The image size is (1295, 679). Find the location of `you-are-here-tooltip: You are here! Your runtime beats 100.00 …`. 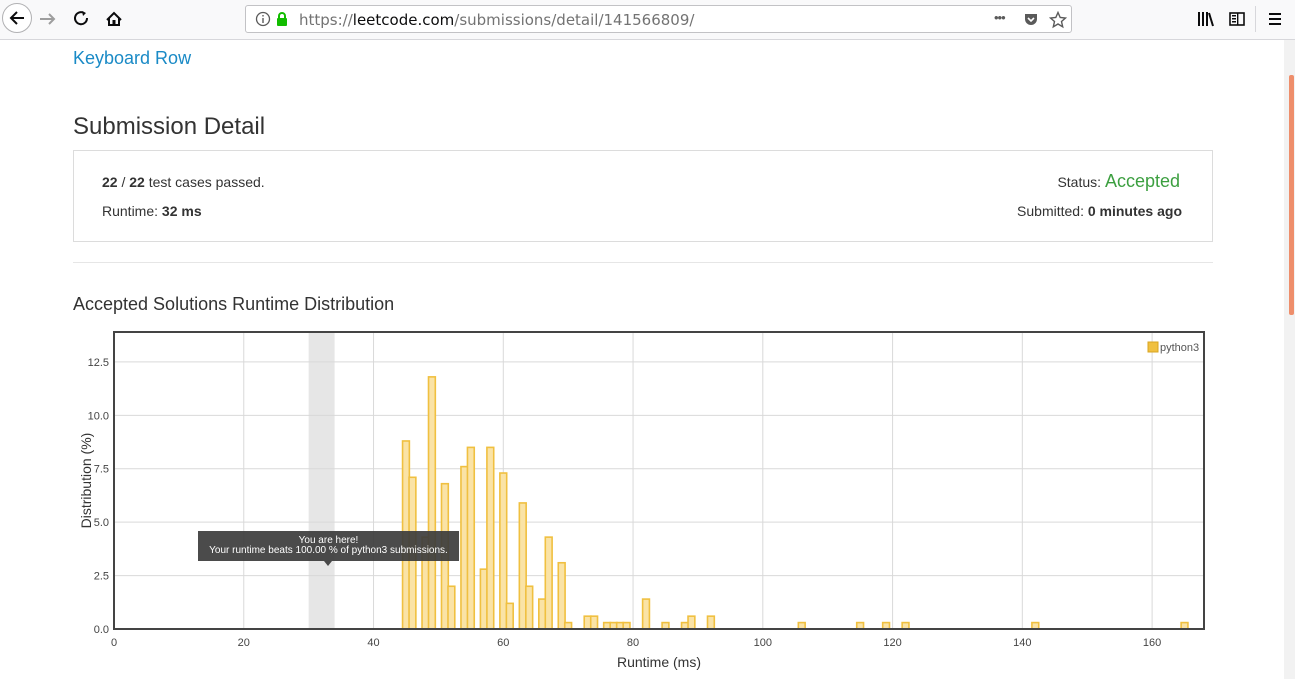

you-are-here-tooltip: You are here! Your runtime beats 100.00 … is located at coordinates (328, 548).